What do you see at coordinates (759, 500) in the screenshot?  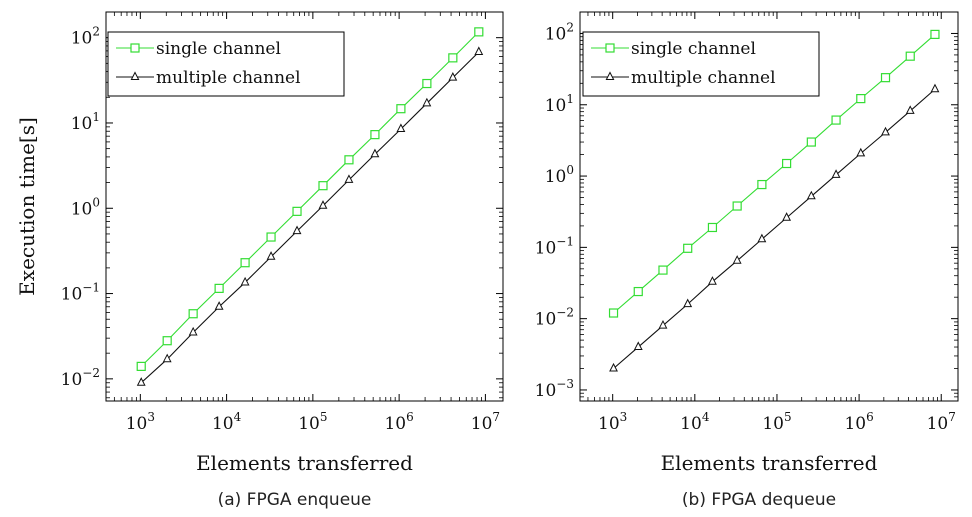 I see `figure-caption: (b) FPGA dequeue` at bounding box center [759, 500].